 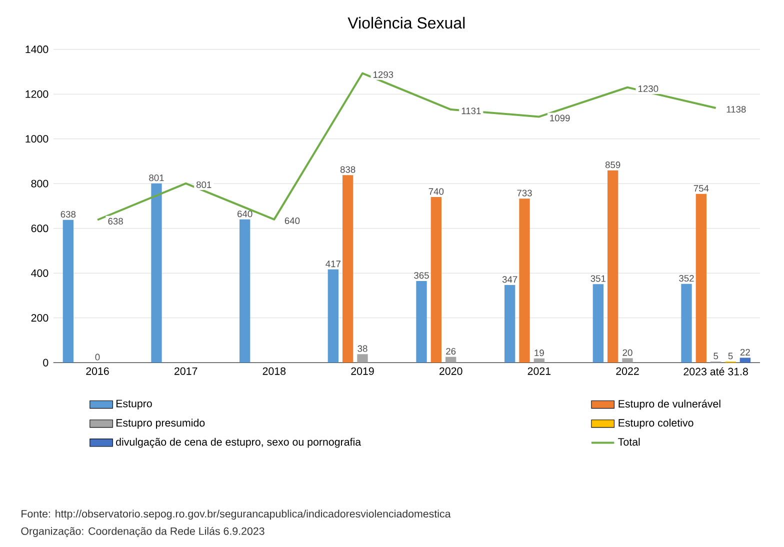 I want to click on data-label: 26, so click(x=451, y=351).